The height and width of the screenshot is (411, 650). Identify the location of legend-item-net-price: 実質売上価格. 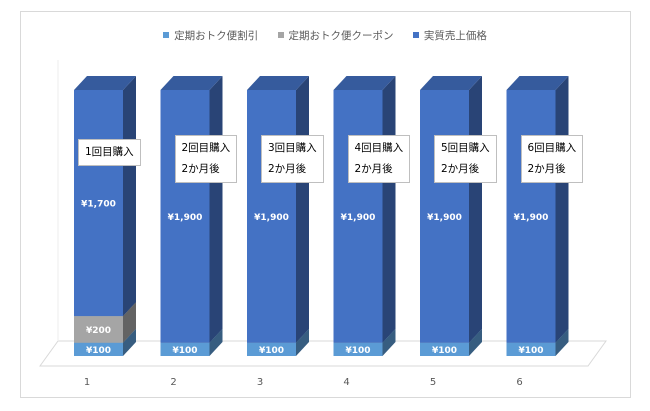
(449, 35).